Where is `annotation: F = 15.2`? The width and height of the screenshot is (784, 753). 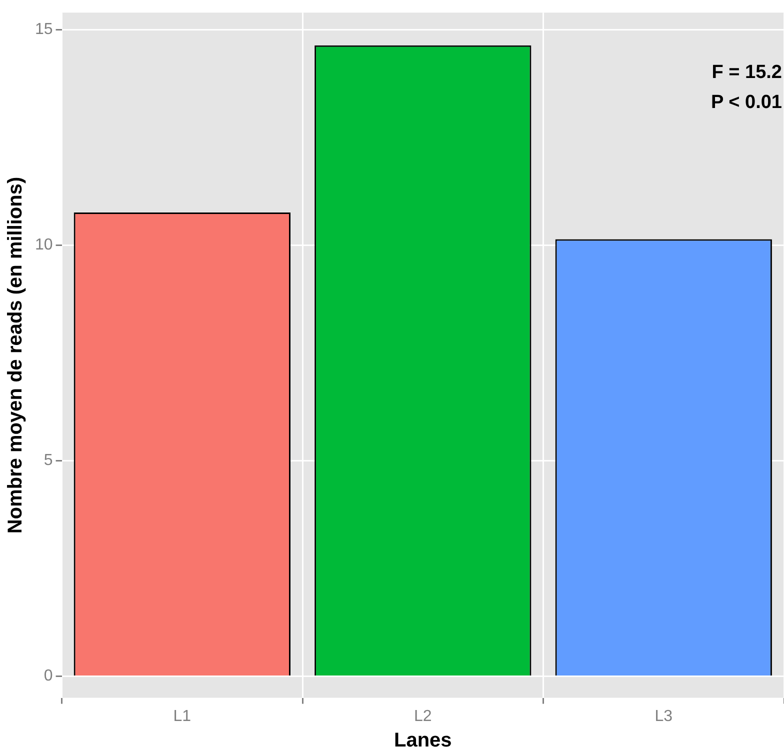 annotation: F = 15.2 is located at coordinates (747, 72).